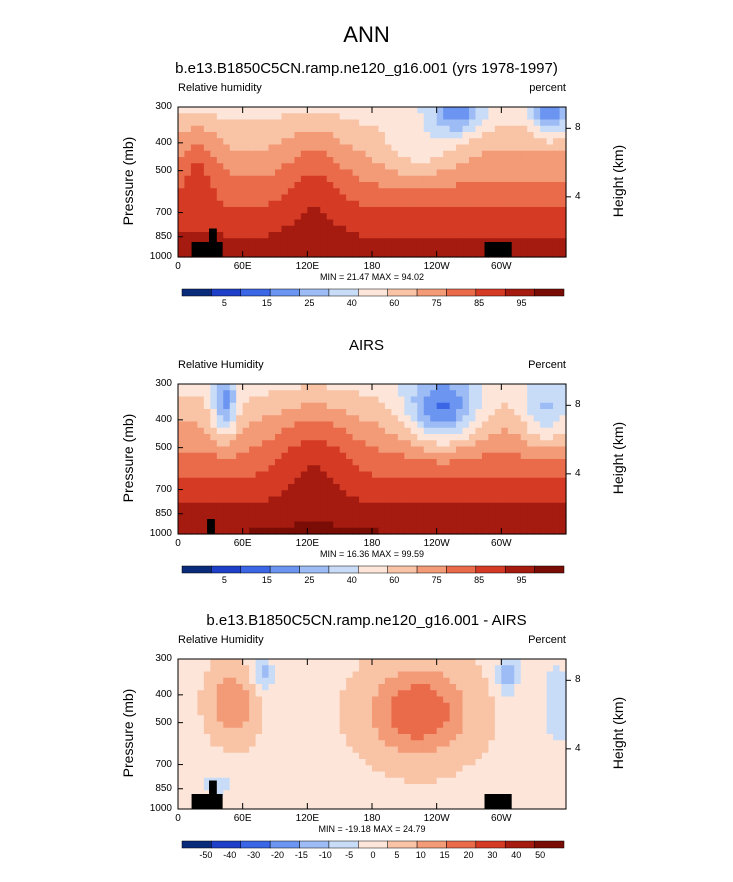  I want to click on colorbar-label: 5, so click(224, 303).